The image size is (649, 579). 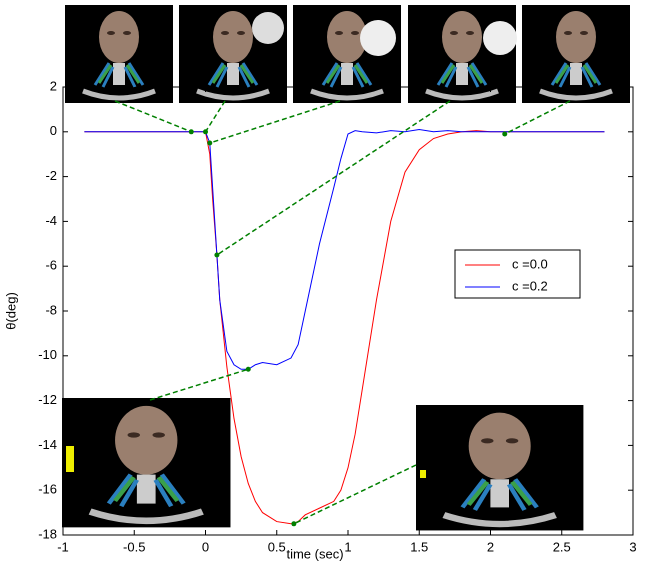 I want to click on y-tick-label: -16, so click(x=47, y=489).